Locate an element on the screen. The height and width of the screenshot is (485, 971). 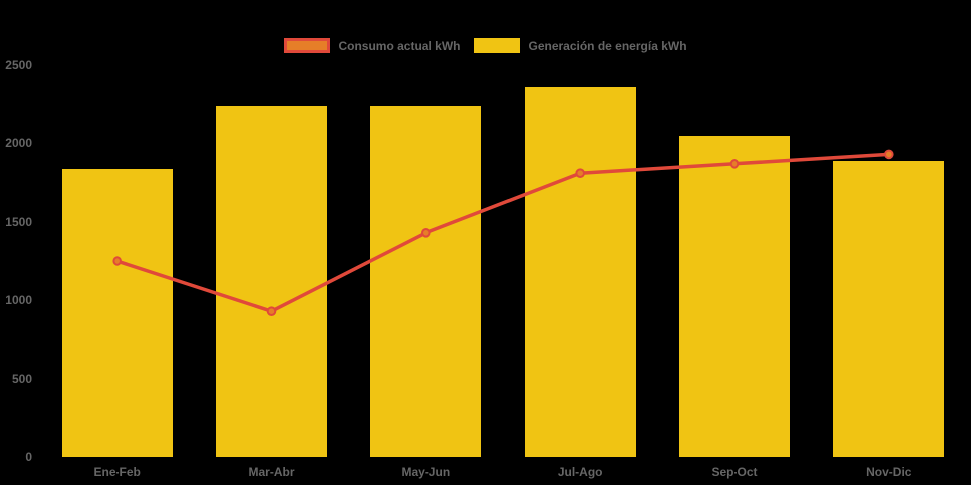
line-point-jul-ago is located at coordinates (580, 173).